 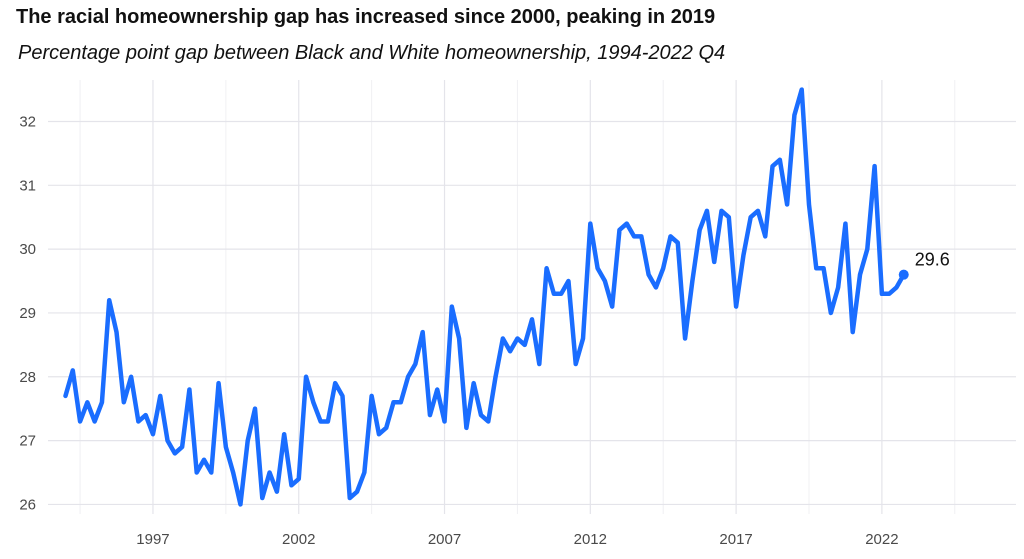 What do you see at coordinates (27, 249) in the screenshot?
I see `y-tick-label: 30` at bounding box center [27, 249].